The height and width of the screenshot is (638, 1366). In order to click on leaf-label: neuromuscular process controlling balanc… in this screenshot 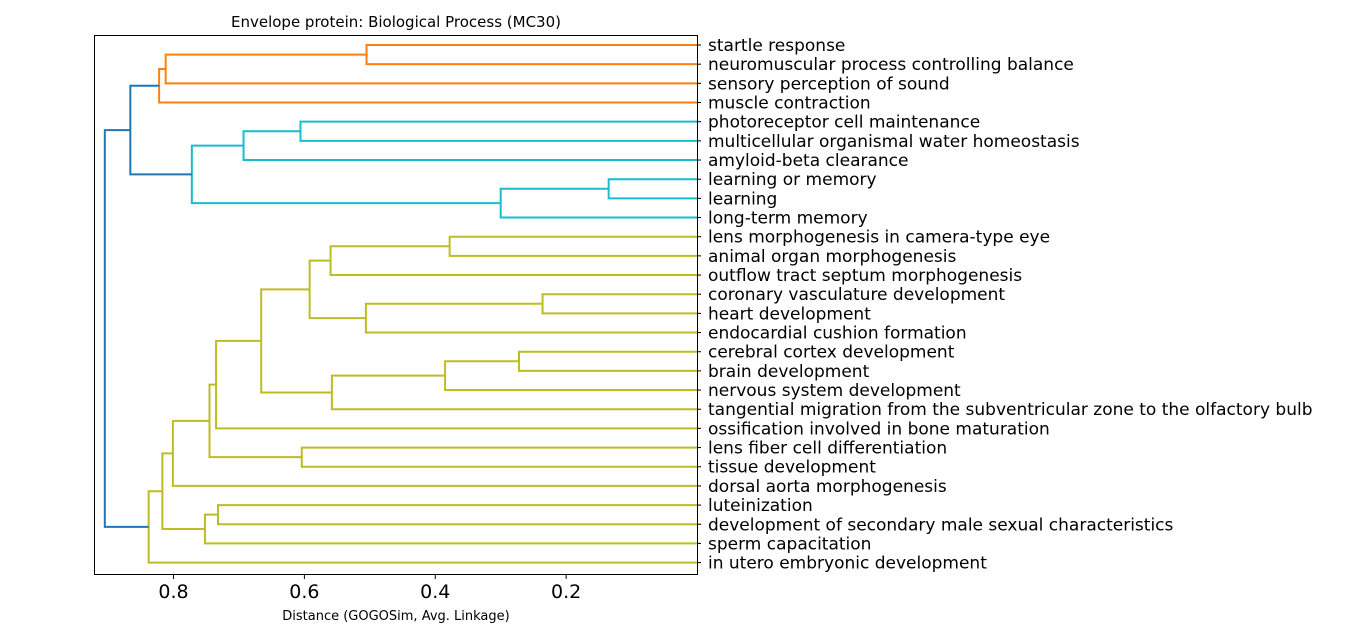, I will do `click(891, 65)`.